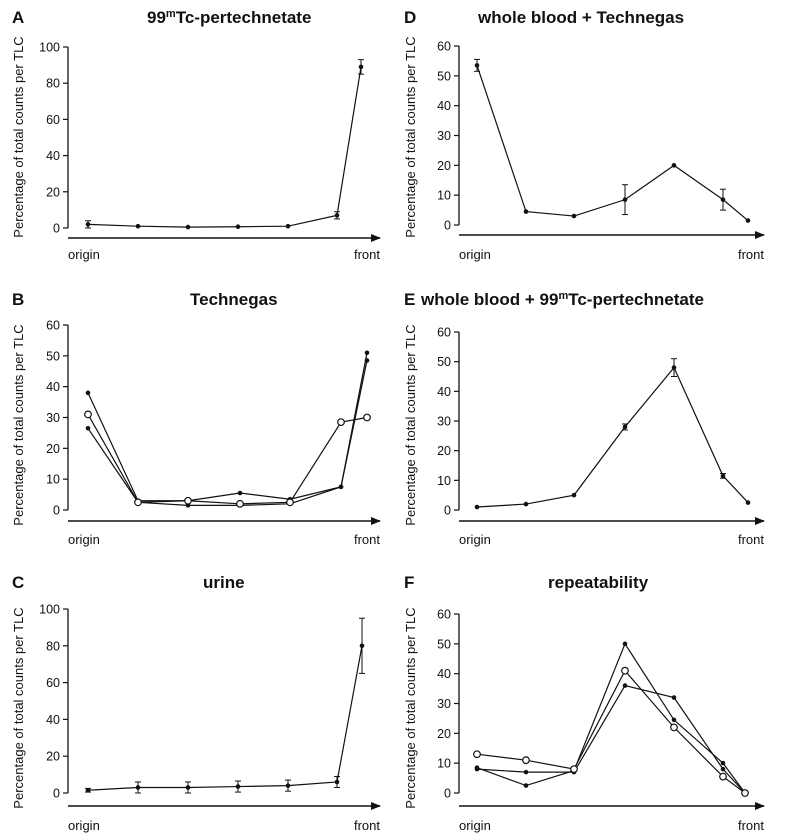 This screenshot has height=833, width=786. Describe the element at coordinates (49, 48) in the screenshot. I see `panel-a-y-tick-label: 100` at that location.